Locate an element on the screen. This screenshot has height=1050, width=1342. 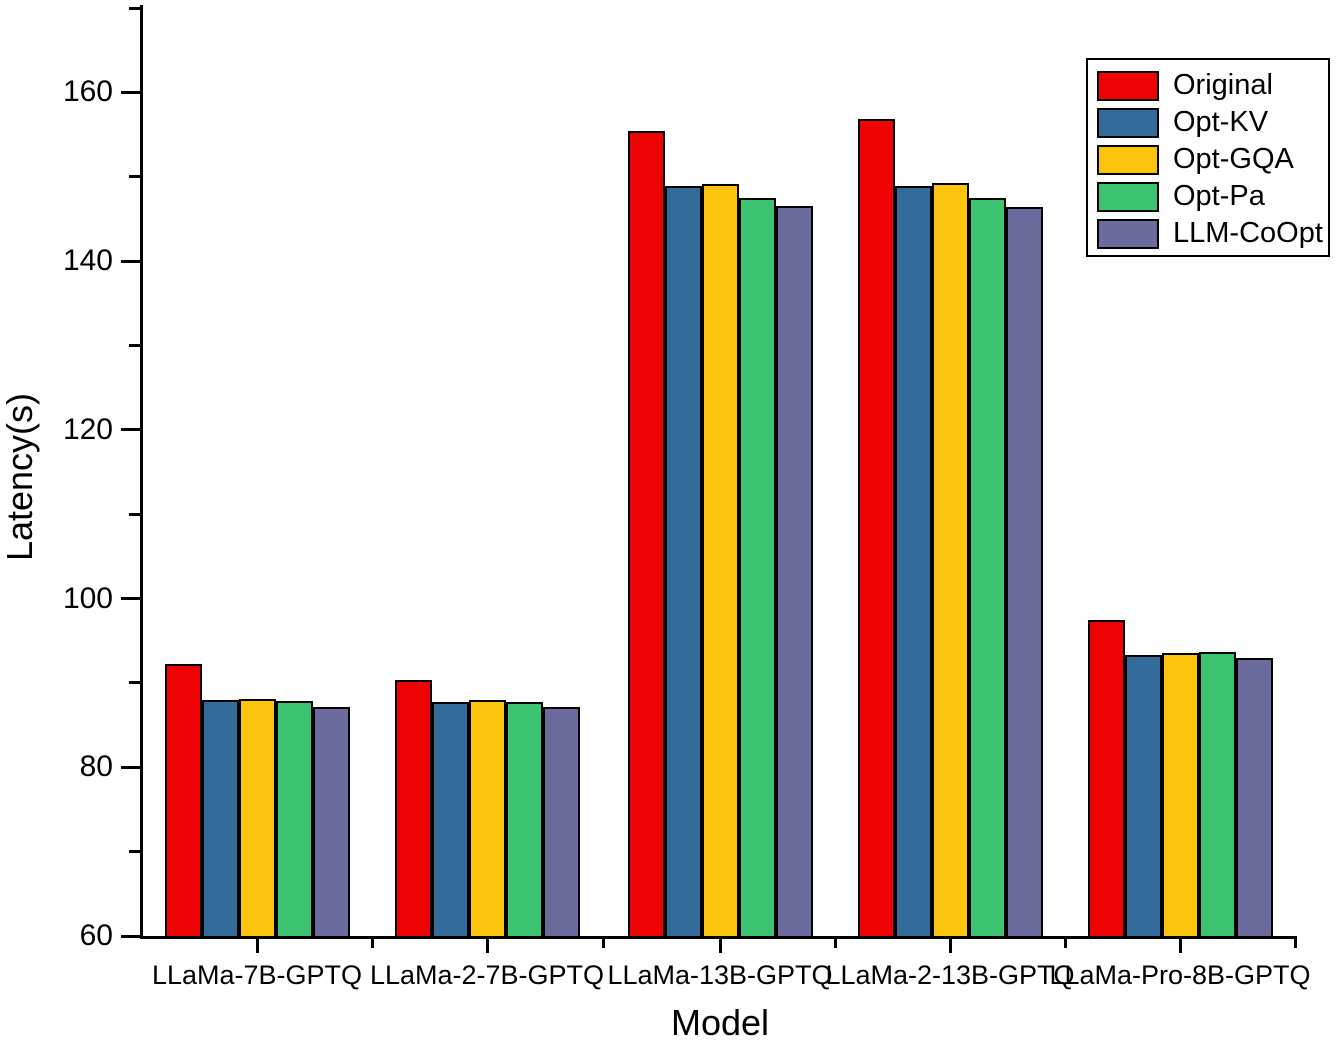
legend-label: Original is located at coordinates (1223, 85).